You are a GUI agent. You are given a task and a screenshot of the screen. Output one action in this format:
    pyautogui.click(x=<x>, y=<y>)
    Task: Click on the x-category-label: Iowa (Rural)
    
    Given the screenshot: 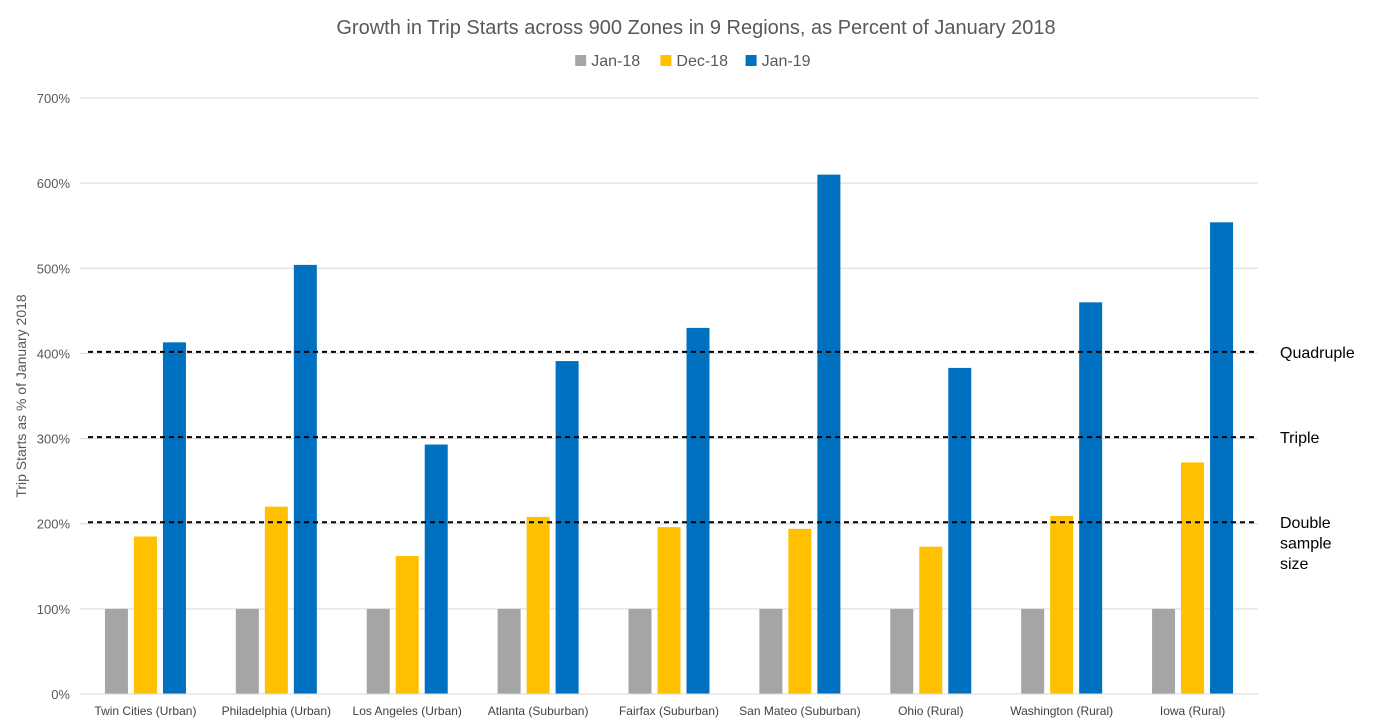 What is the action you would take?
    pyautogui.click(x=1192, y=711)
    